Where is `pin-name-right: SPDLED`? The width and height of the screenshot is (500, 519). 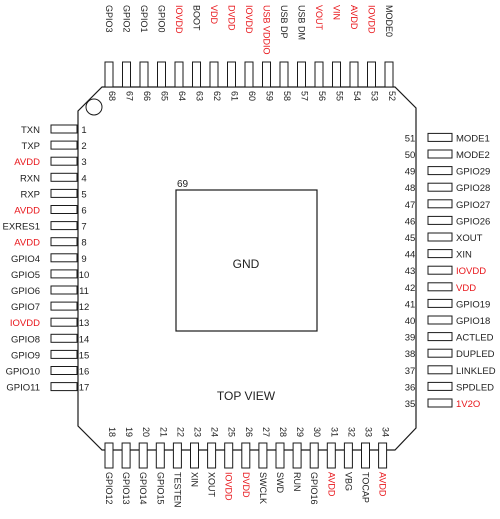
pin-name-right: SPDLED is located at coordinates (475, 387).